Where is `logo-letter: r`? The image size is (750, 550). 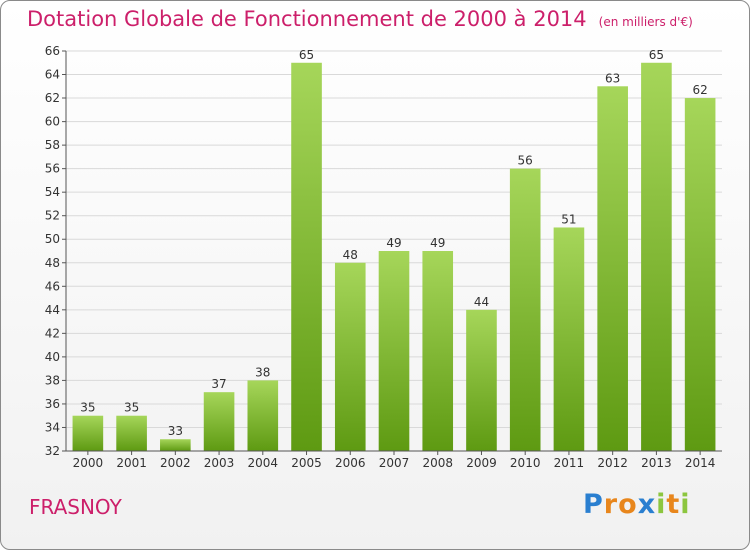
logo-letter: r is located at coordinates (611, 504).